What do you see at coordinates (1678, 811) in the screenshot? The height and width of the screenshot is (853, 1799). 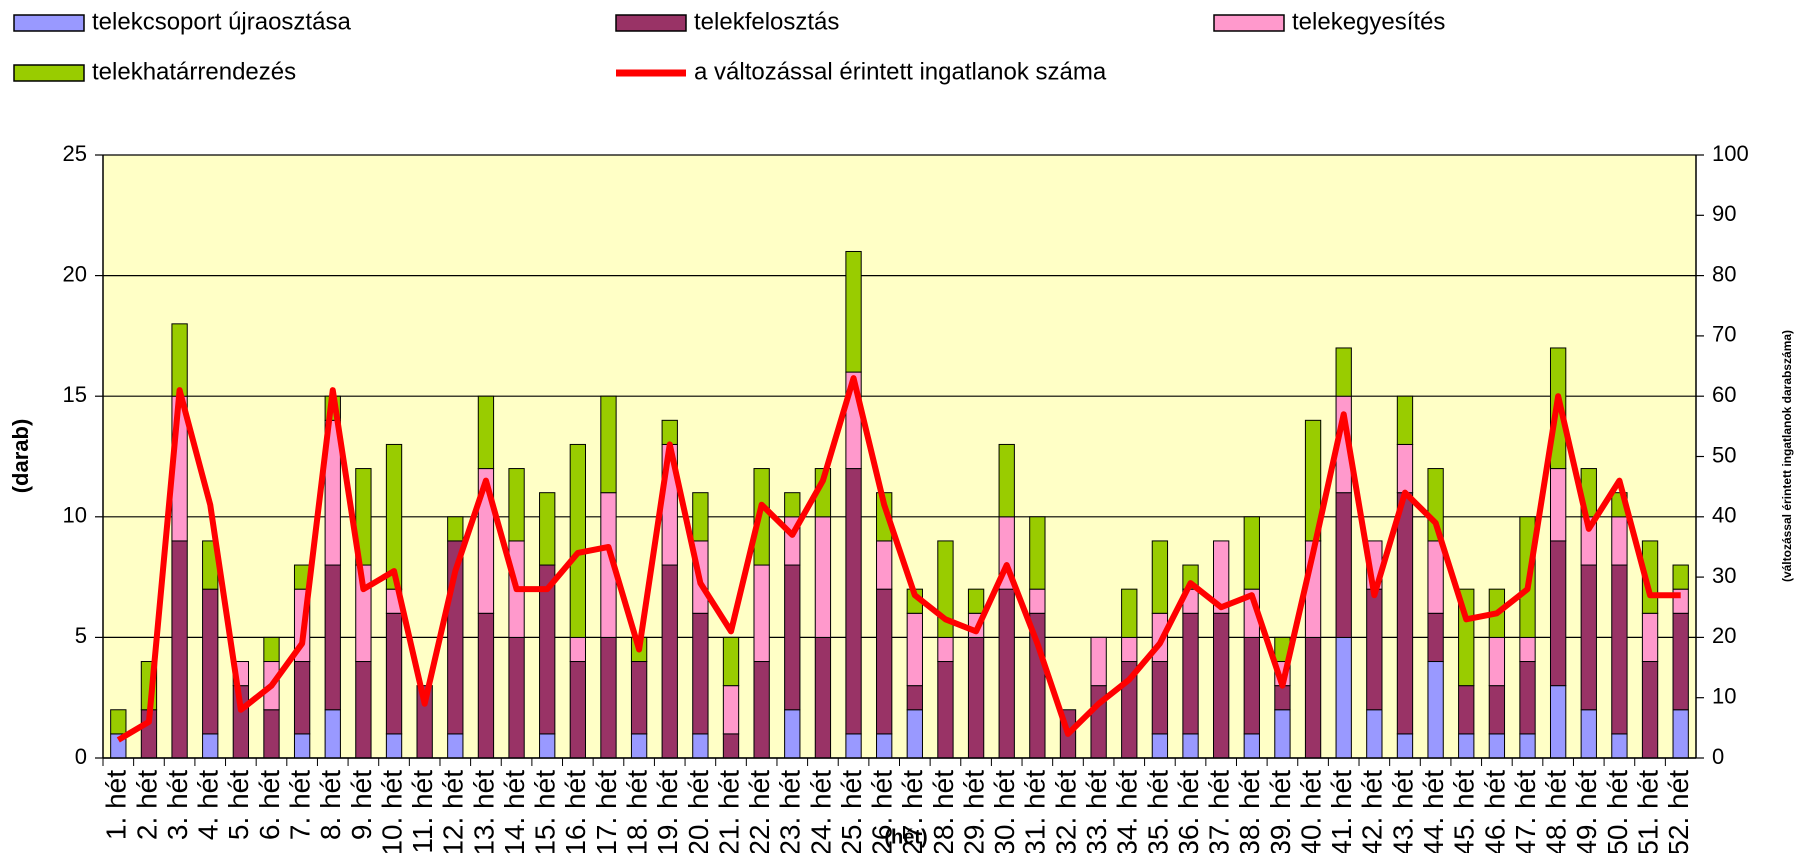 I see `x-tick-label: 52. hét` at bounding box center [1678, 811].